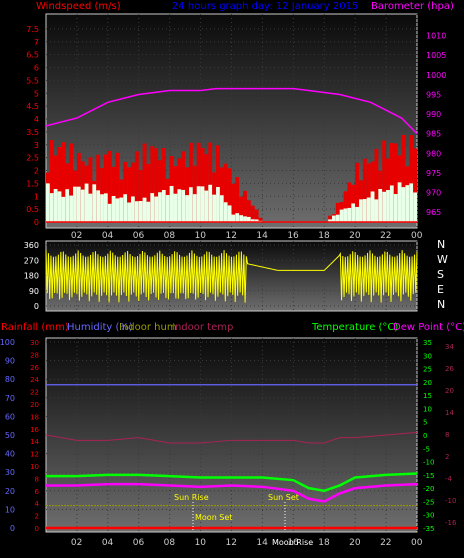  I want to click on temperature-tick-label: 0, so click(425, 436).